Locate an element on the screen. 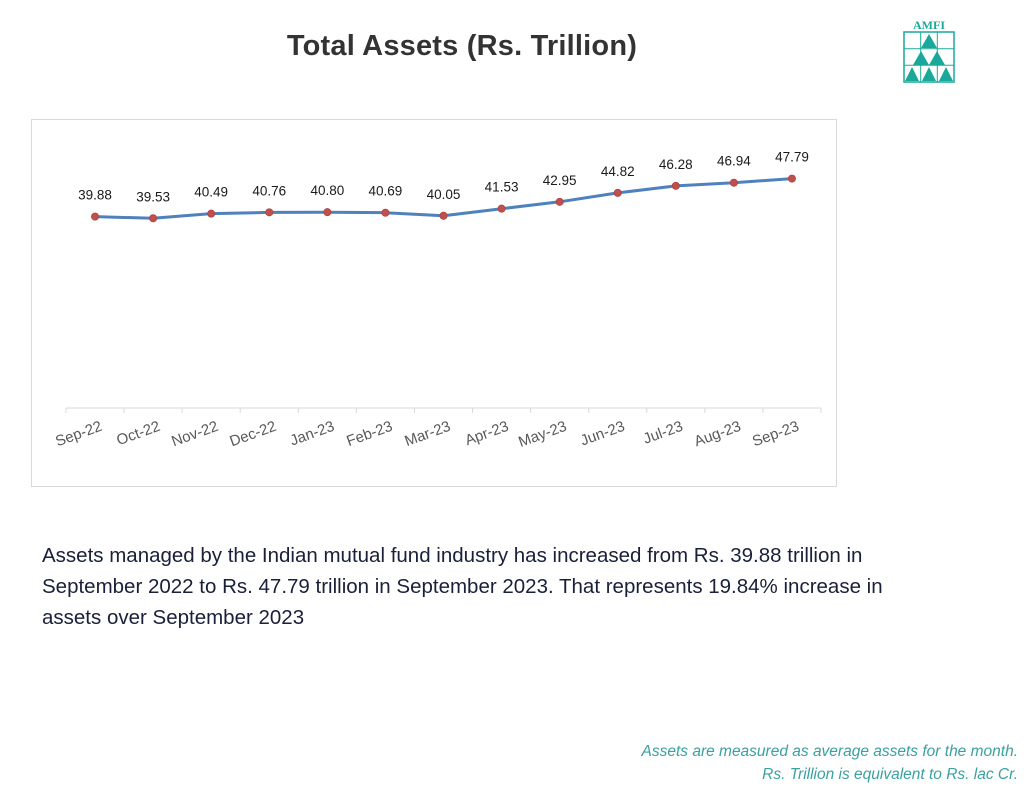  data-label: 47.79 is located at coordinates (792, 157).